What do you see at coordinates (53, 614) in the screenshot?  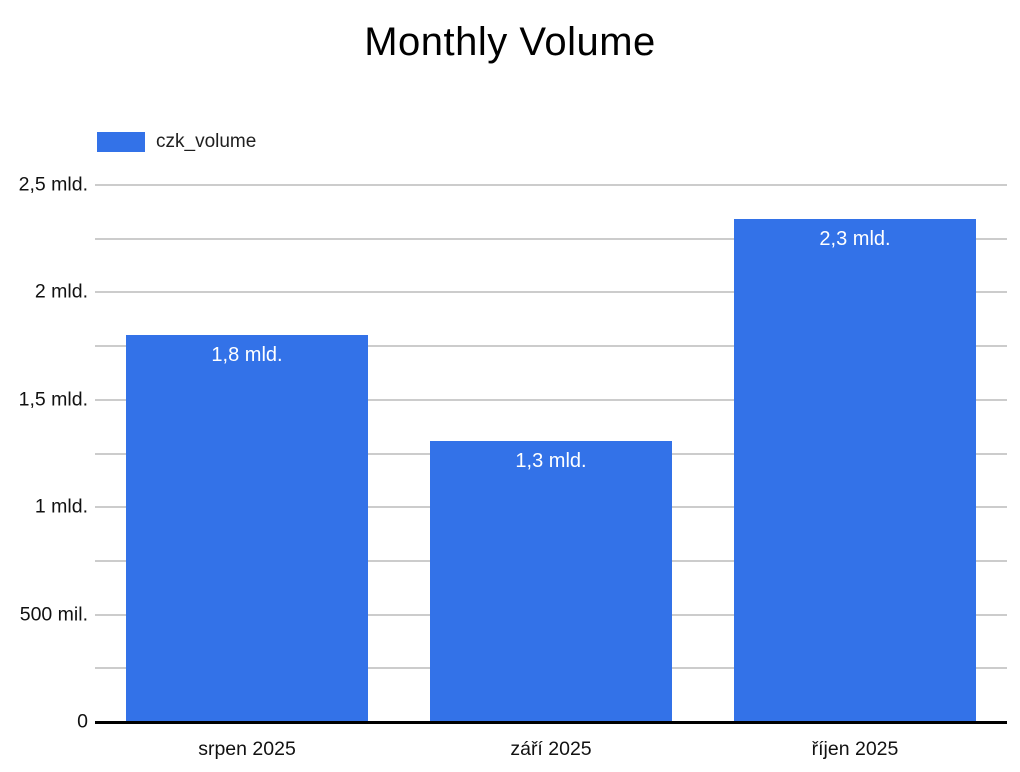 I see `y-tick-label: 500 mil.` at bounding box center [53, 614].